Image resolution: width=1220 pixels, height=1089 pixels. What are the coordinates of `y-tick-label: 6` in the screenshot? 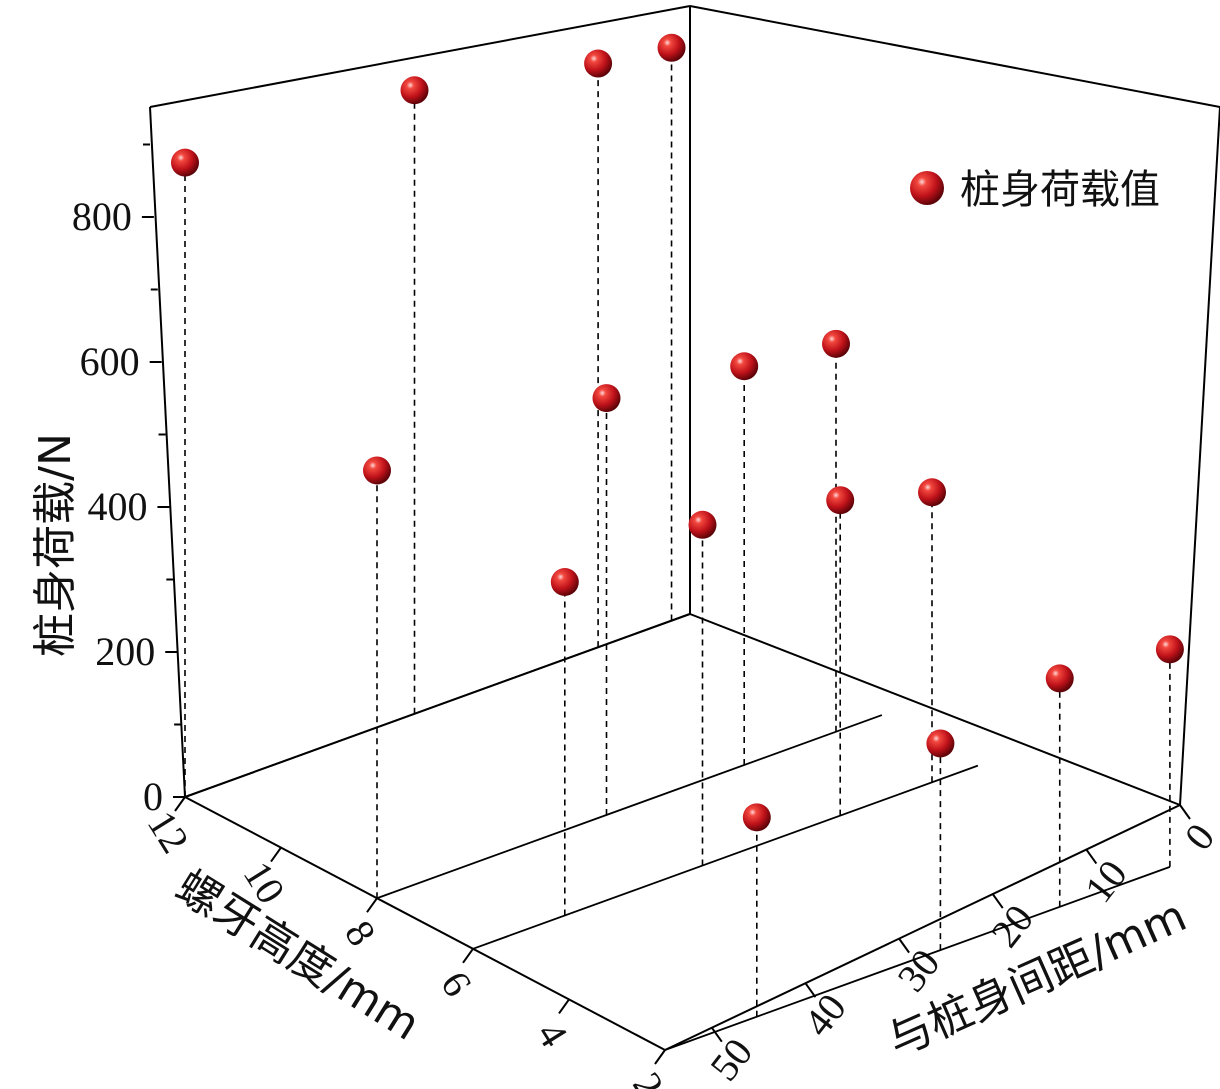 It's located at (456, 983).